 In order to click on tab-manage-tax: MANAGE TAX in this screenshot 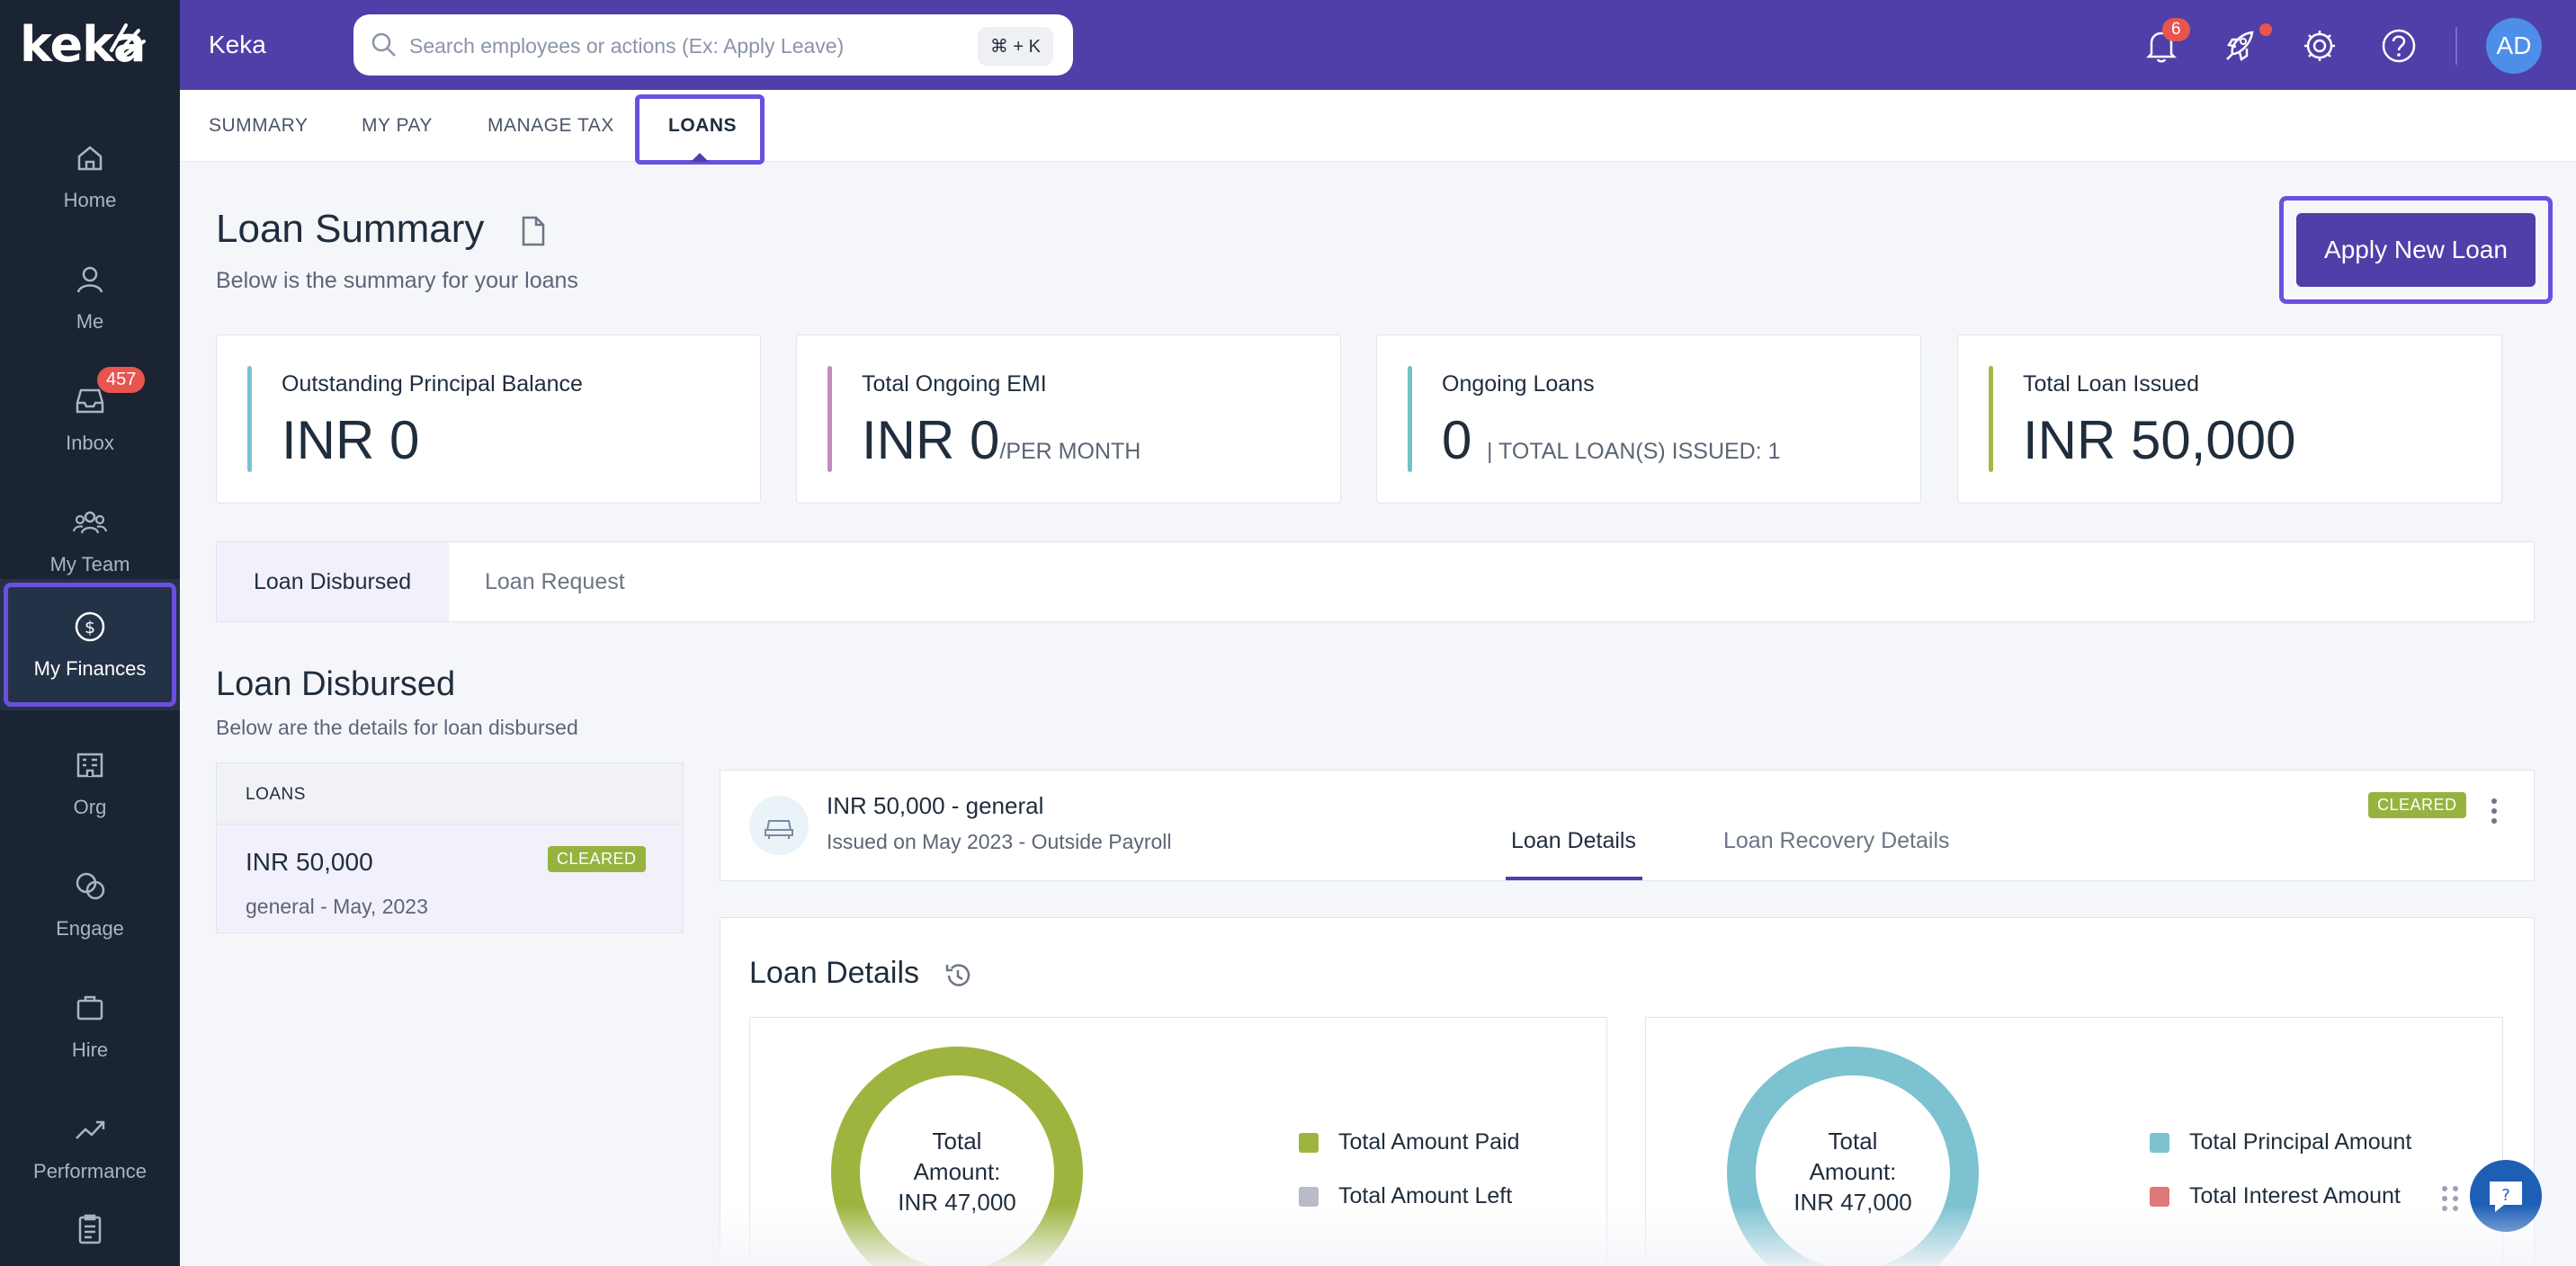, I will do `click(550, 125)`.